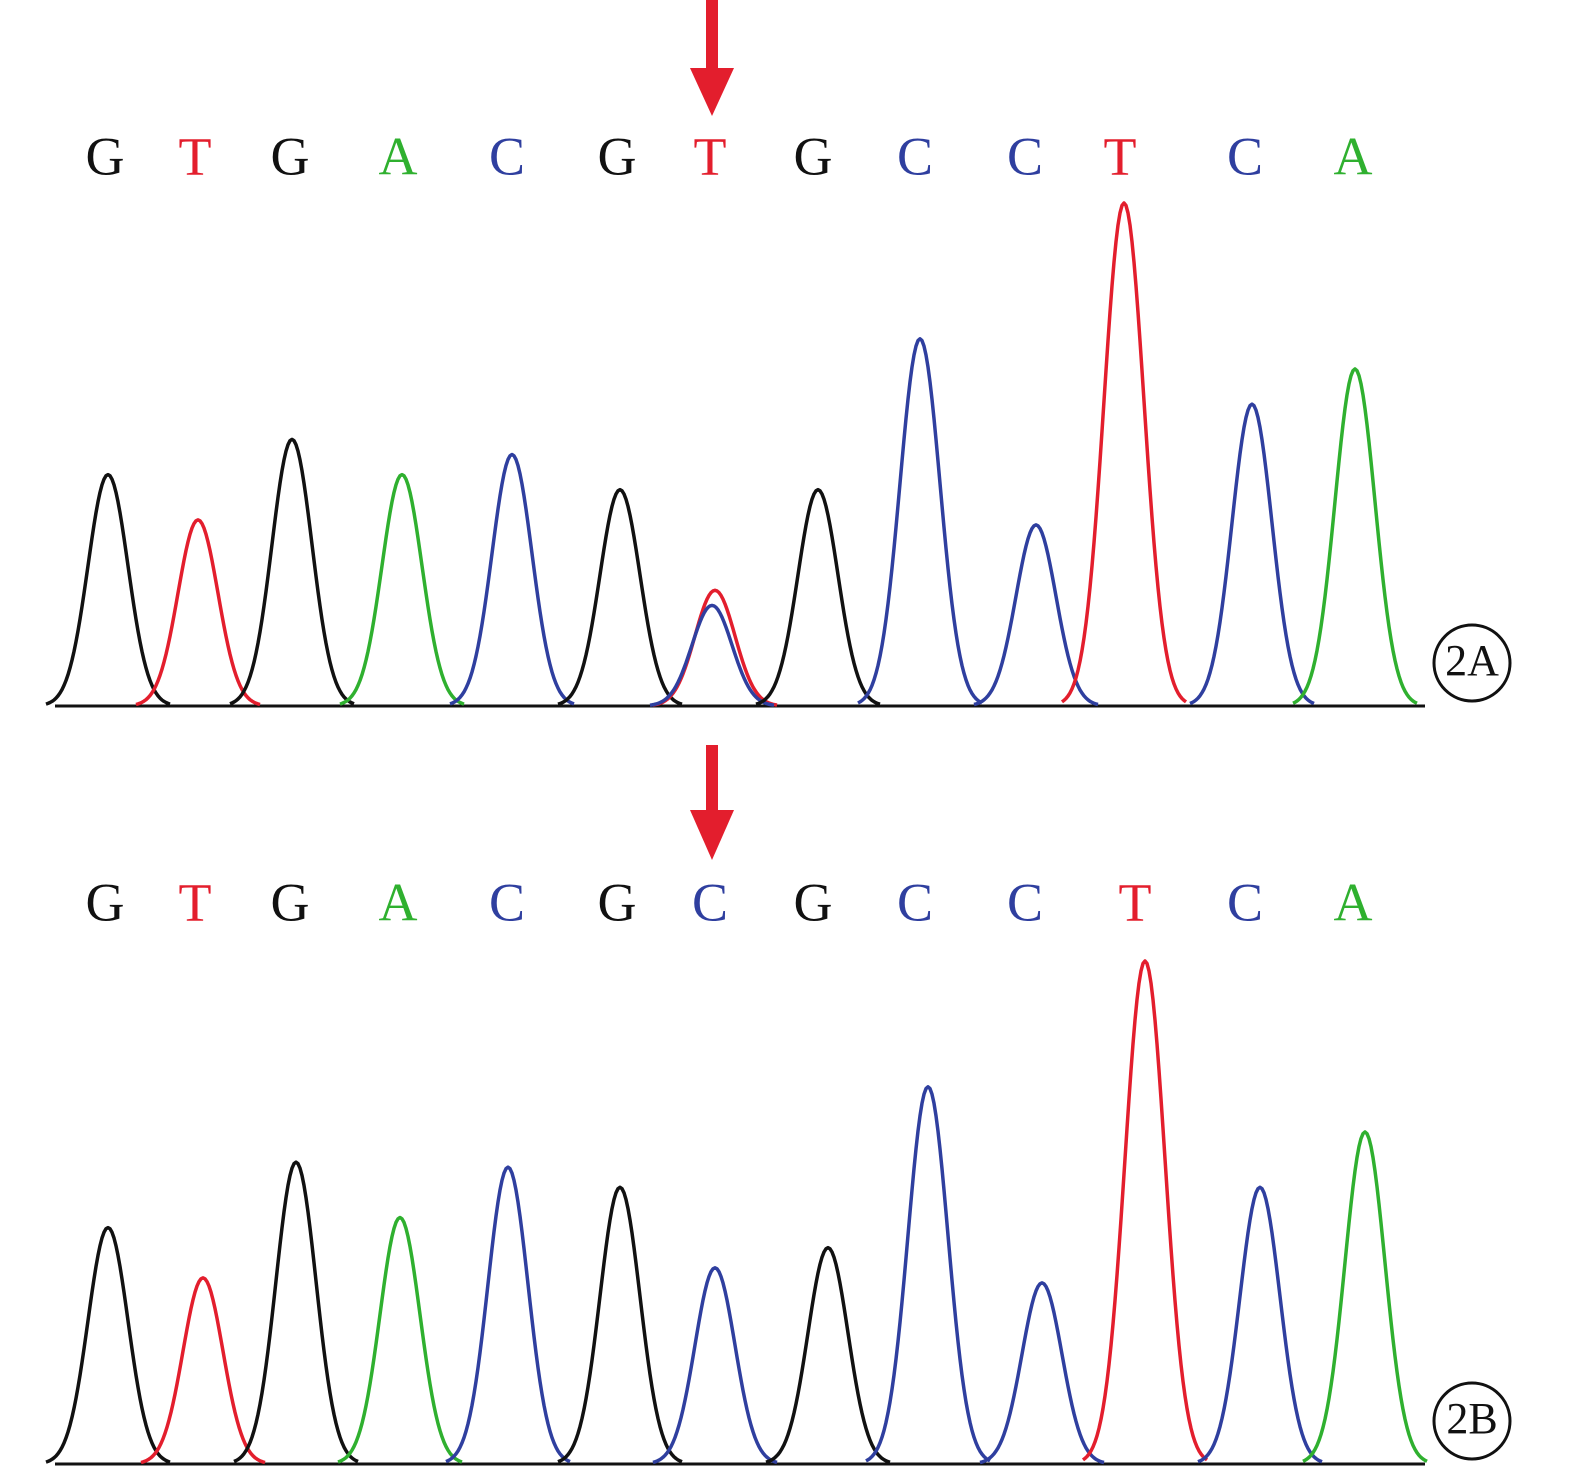  I want to click on panel-label: 2A, so click(1472, 660).